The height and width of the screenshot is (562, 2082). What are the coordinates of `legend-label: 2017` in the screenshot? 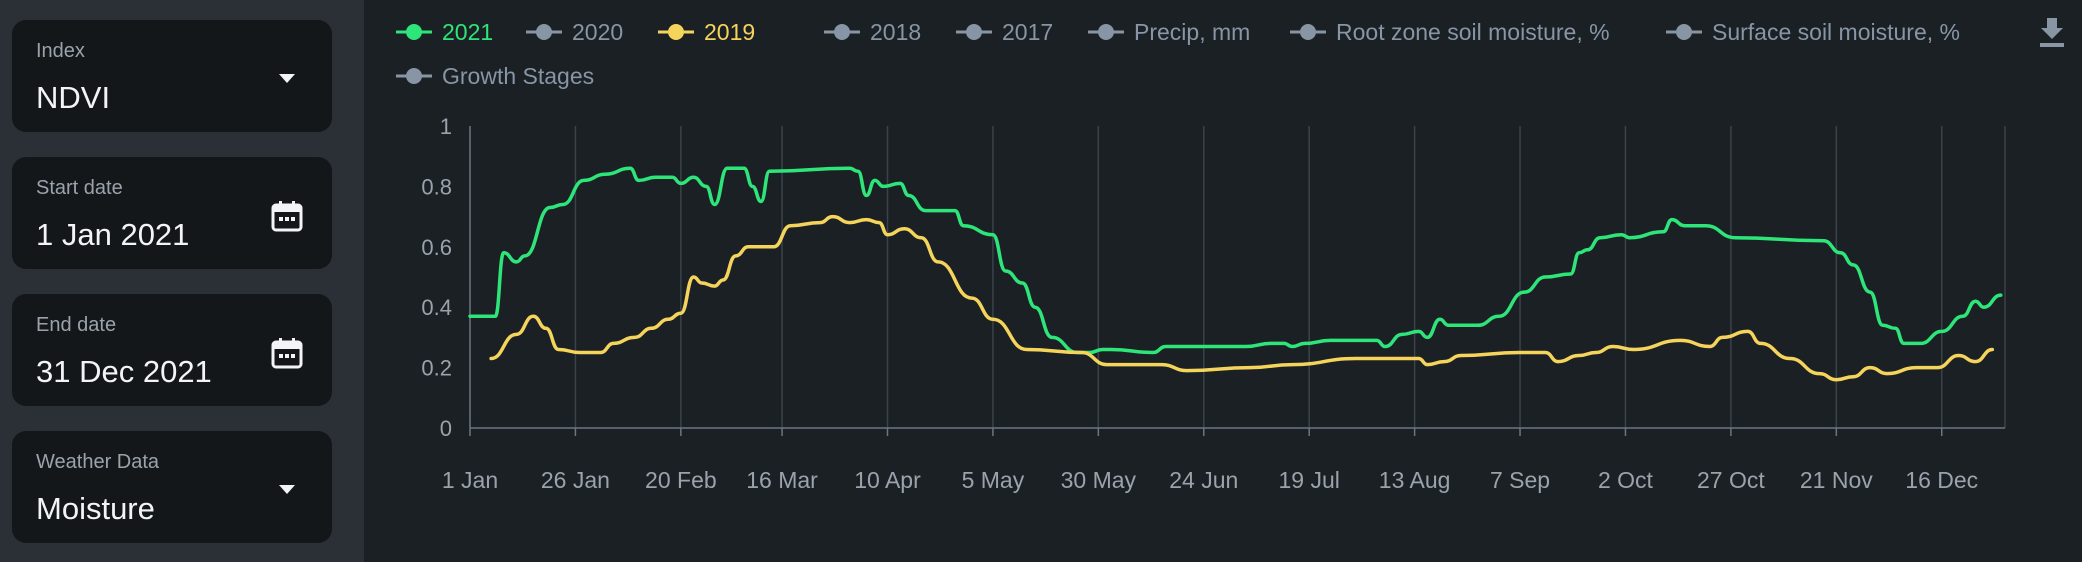 It's located at (1028, 31).